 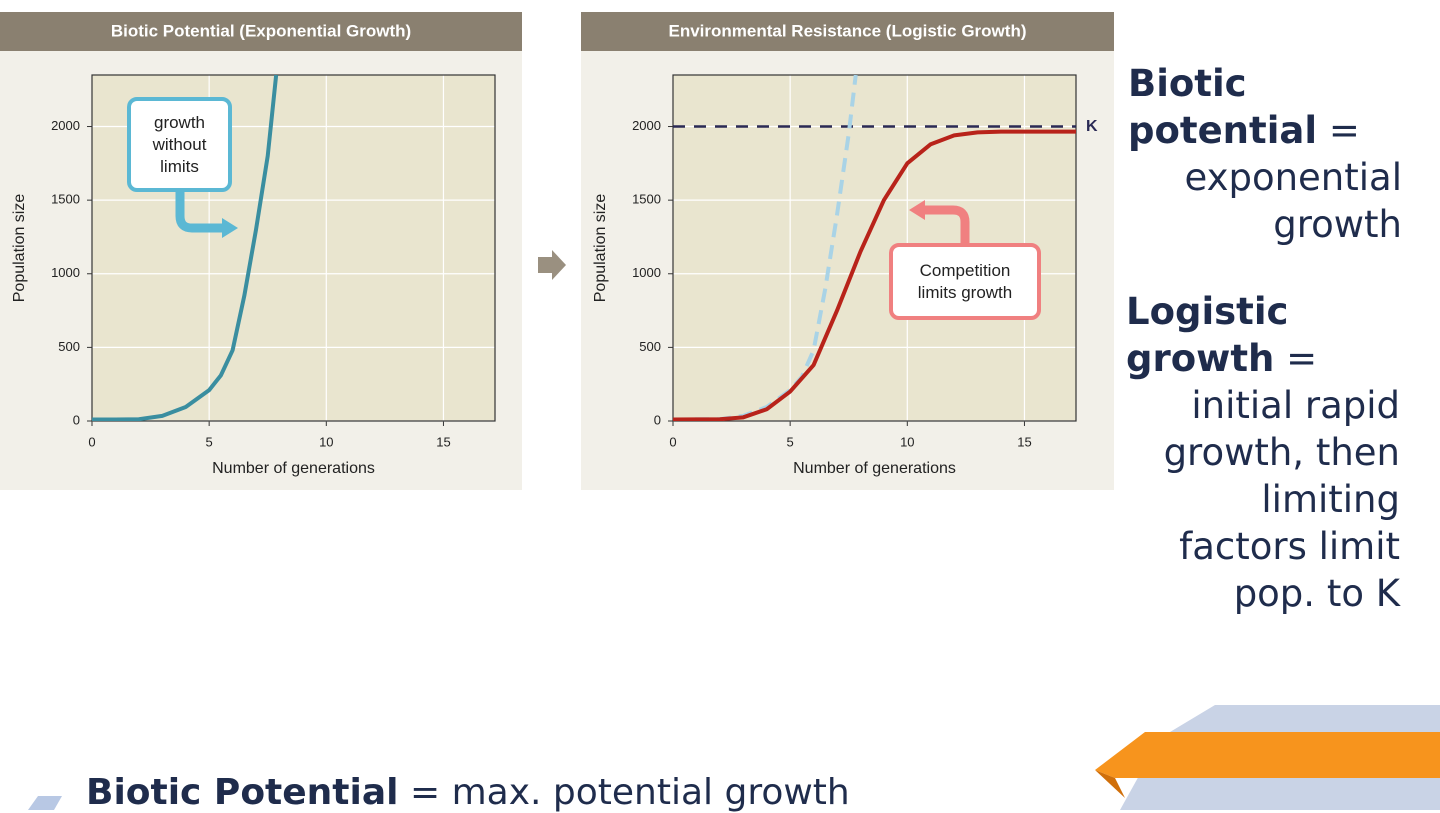 What do you see at coordinates (1207, 335) in the screenshot?
I see `note-term: Logistic growth` at bounding box center [1207, 335].